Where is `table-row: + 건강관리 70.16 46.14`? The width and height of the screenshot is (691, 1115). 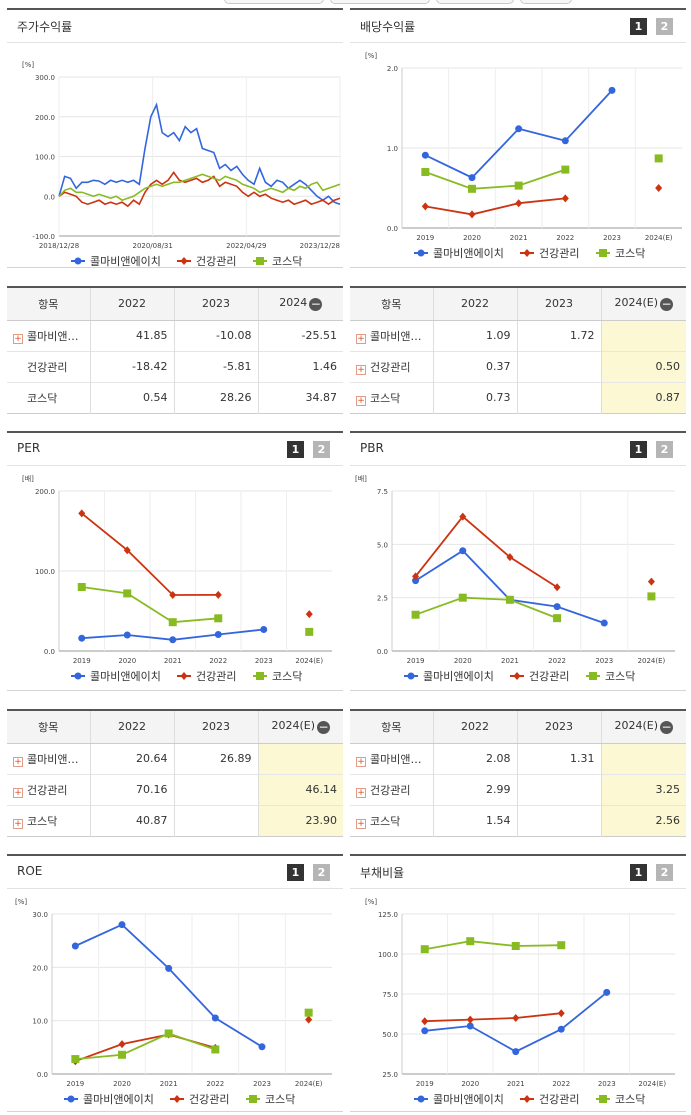 table-row: + 건강관리 70.16 46.14 is located at coordinates (175, 789).